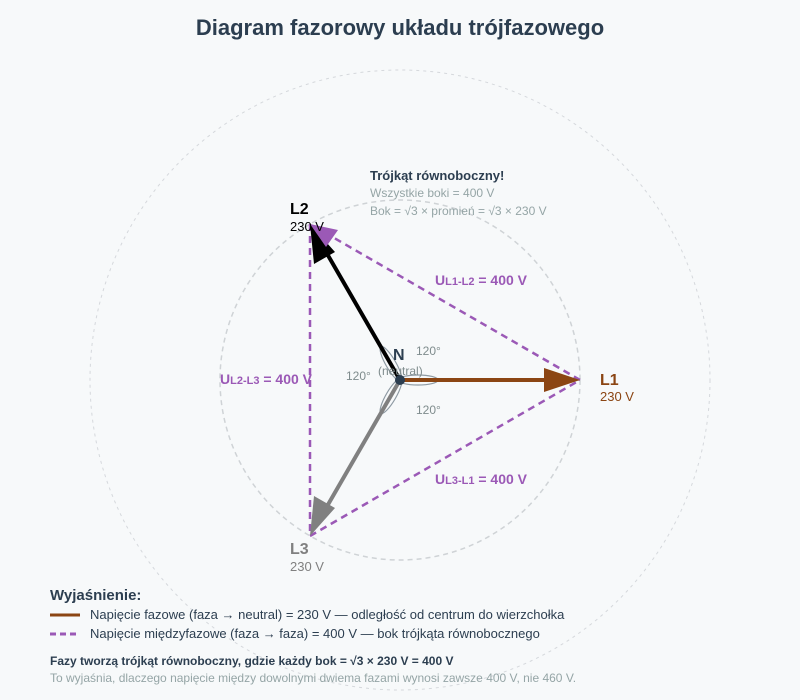 The width and height of the screenshot is (800, 700). What do you see at coordinates (266, 379) in the screenshot?
I see `line-voltage-label-l2-l3: UL2-L3 = 400 V` at bounding box center [266, 379].